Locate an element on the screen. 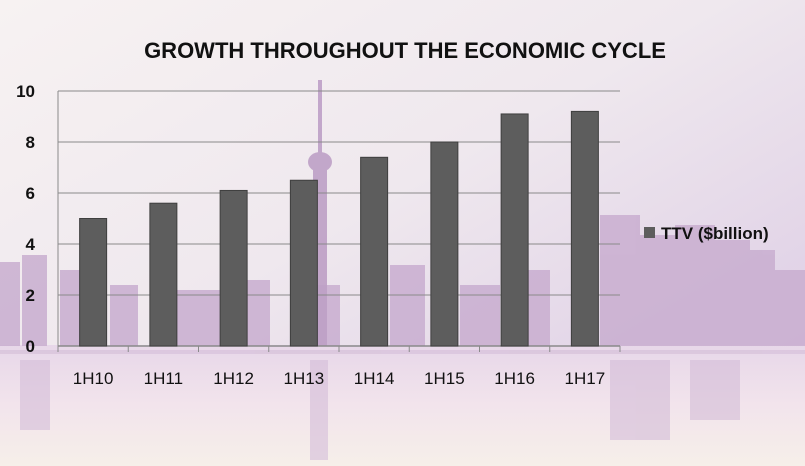  y-tick-label: 8 is located at coordinates (30, 142).